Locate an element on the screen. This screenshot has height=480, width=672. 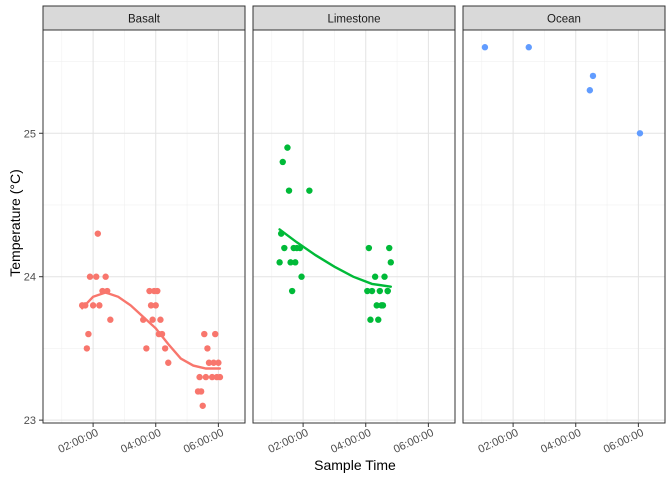
y-tick-label: 23 is located at coordinates (30, 421).